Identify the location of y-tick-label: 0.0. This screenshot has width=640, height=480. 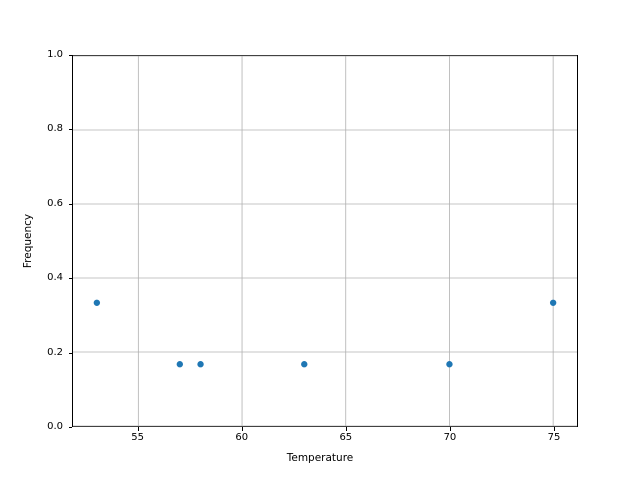
(55, 426).